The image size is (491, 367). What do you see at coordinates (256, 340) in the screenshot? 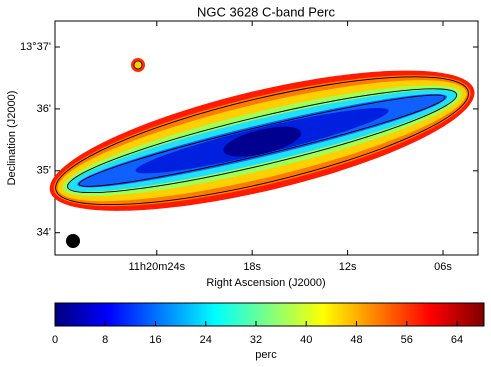
I see `colorbar-tick-label: 32` at bounding box center [256, 340].